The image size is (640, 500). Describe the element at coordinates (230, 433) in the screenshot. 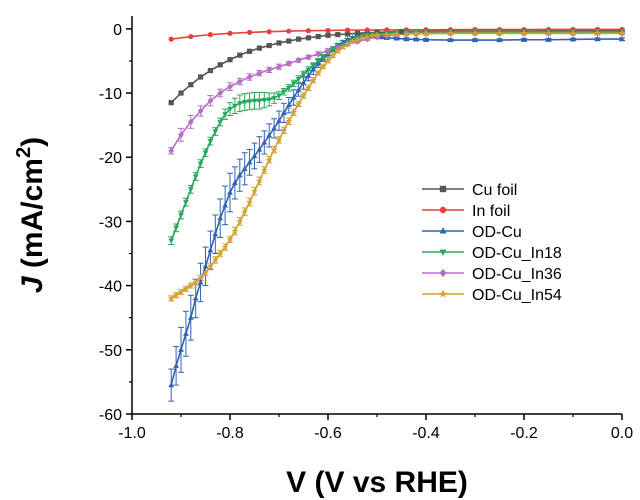

I see `x-tick-label: -0.8` at that location.